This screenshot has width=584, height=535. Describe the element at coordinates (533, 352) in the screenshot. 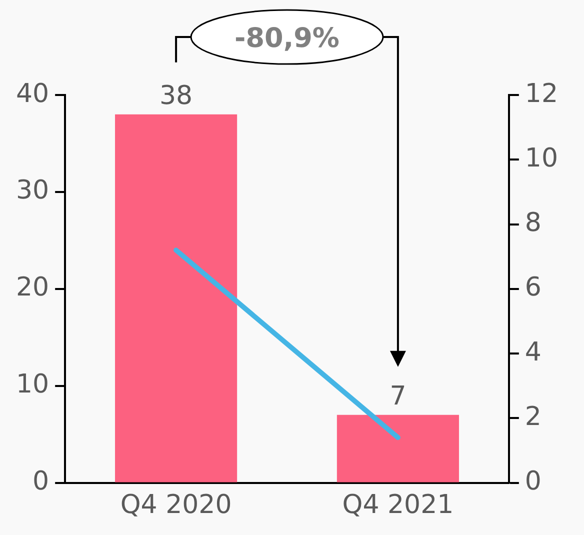

I see `y2-tick-label: 4` at that location.